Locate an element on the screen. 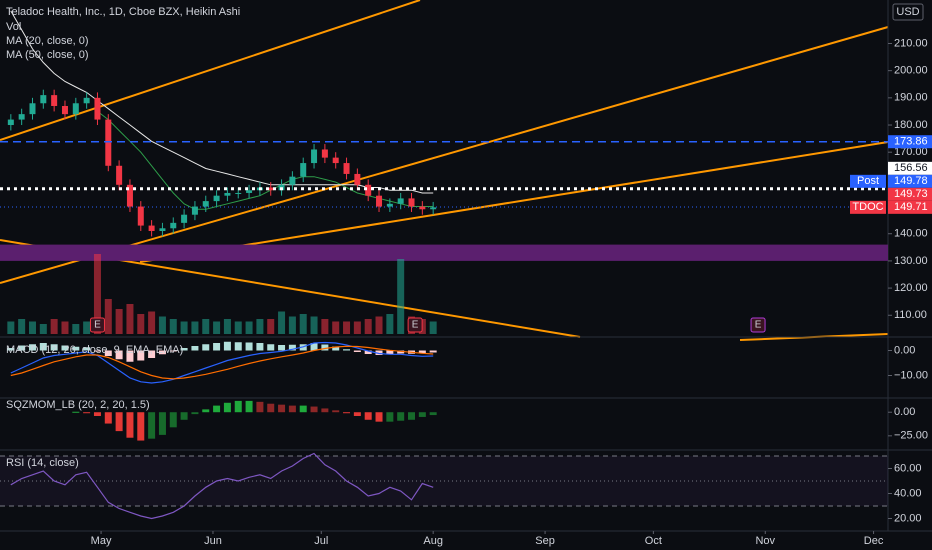  price-label: 173.86 is located at coordinates (911, 142).